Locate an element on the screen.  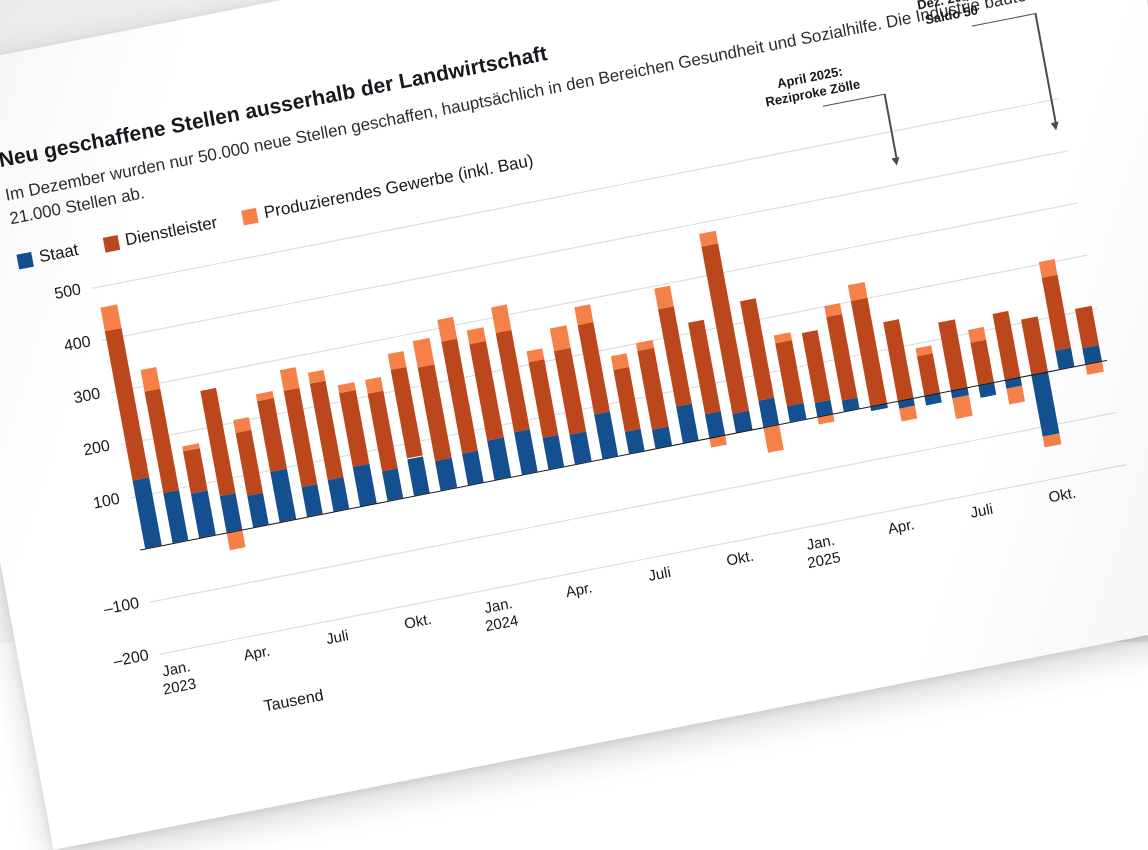
y-axis-tick-label: –100 is located at coordinates (121, 606).